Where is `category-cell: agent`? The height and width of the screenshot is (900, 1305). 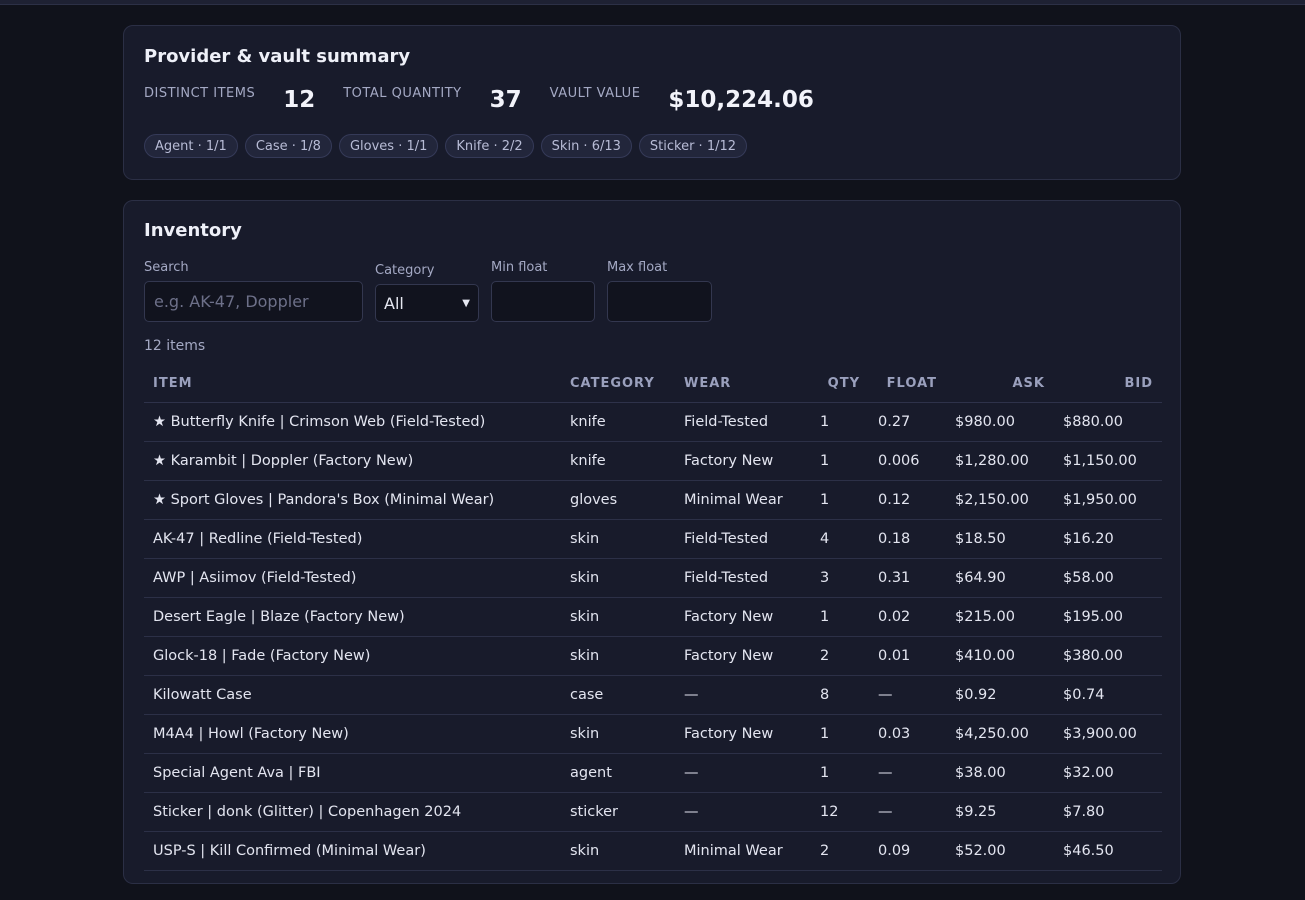 category-cell: agent is located at coordinates (618, 773).